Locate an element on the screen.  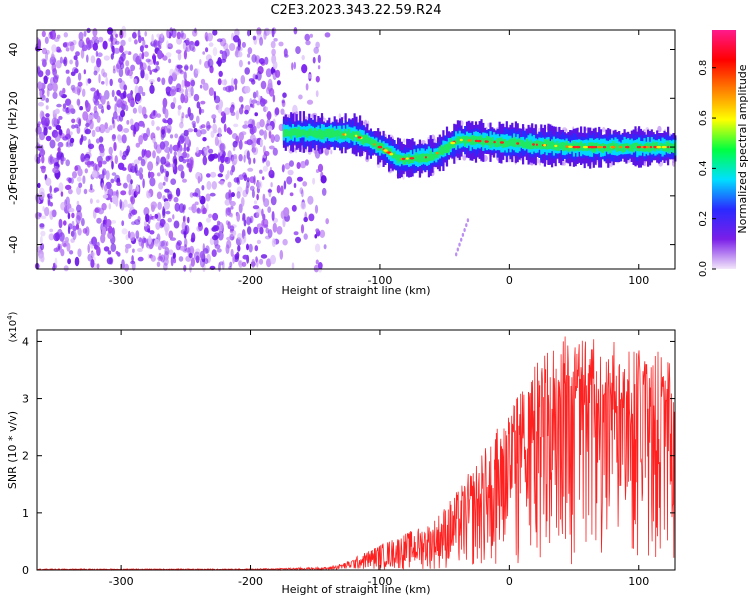
x-tick-label: -100 is located at coordinates (379, 280).